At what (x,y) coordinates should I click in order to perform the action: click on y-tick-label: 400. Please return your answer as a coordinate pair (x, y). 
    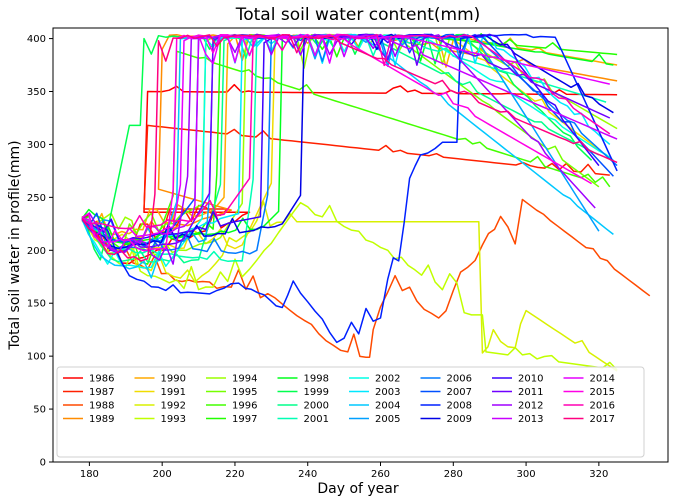
    Looking at the image, I should click on (36, 39).